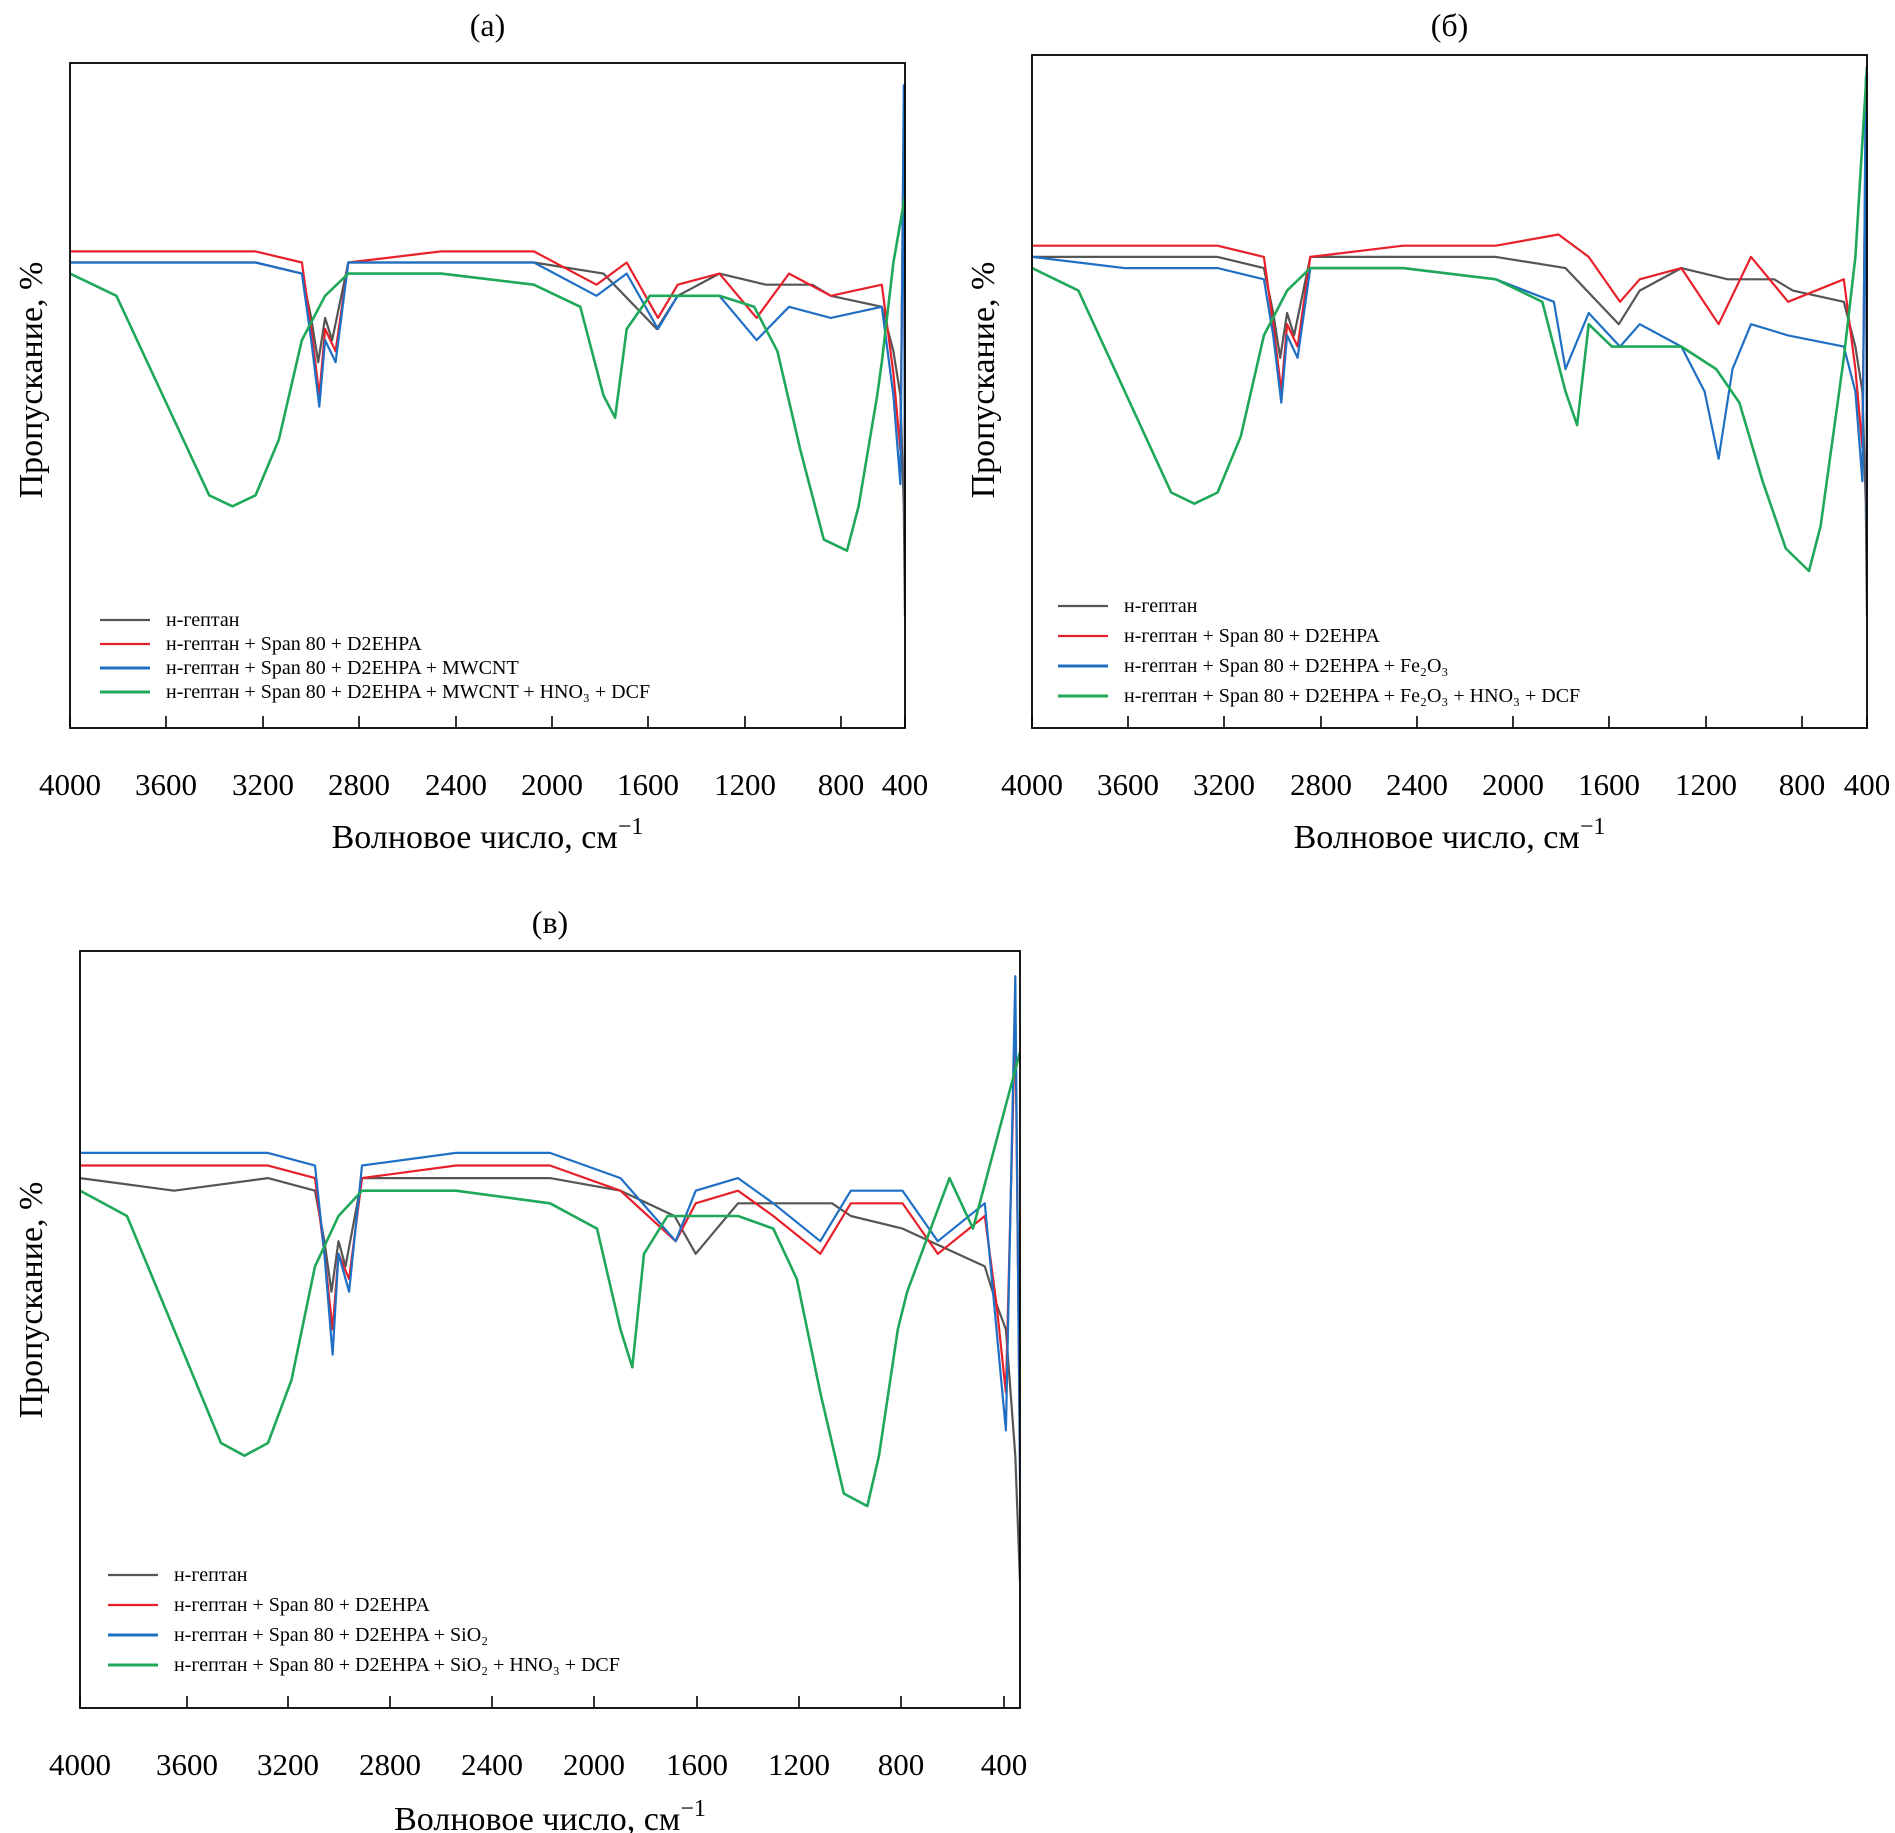  What do you see at coordinates (550, 922) in the screenshot?
I see `panel-title: (в)` at bounding box center [550, 922].